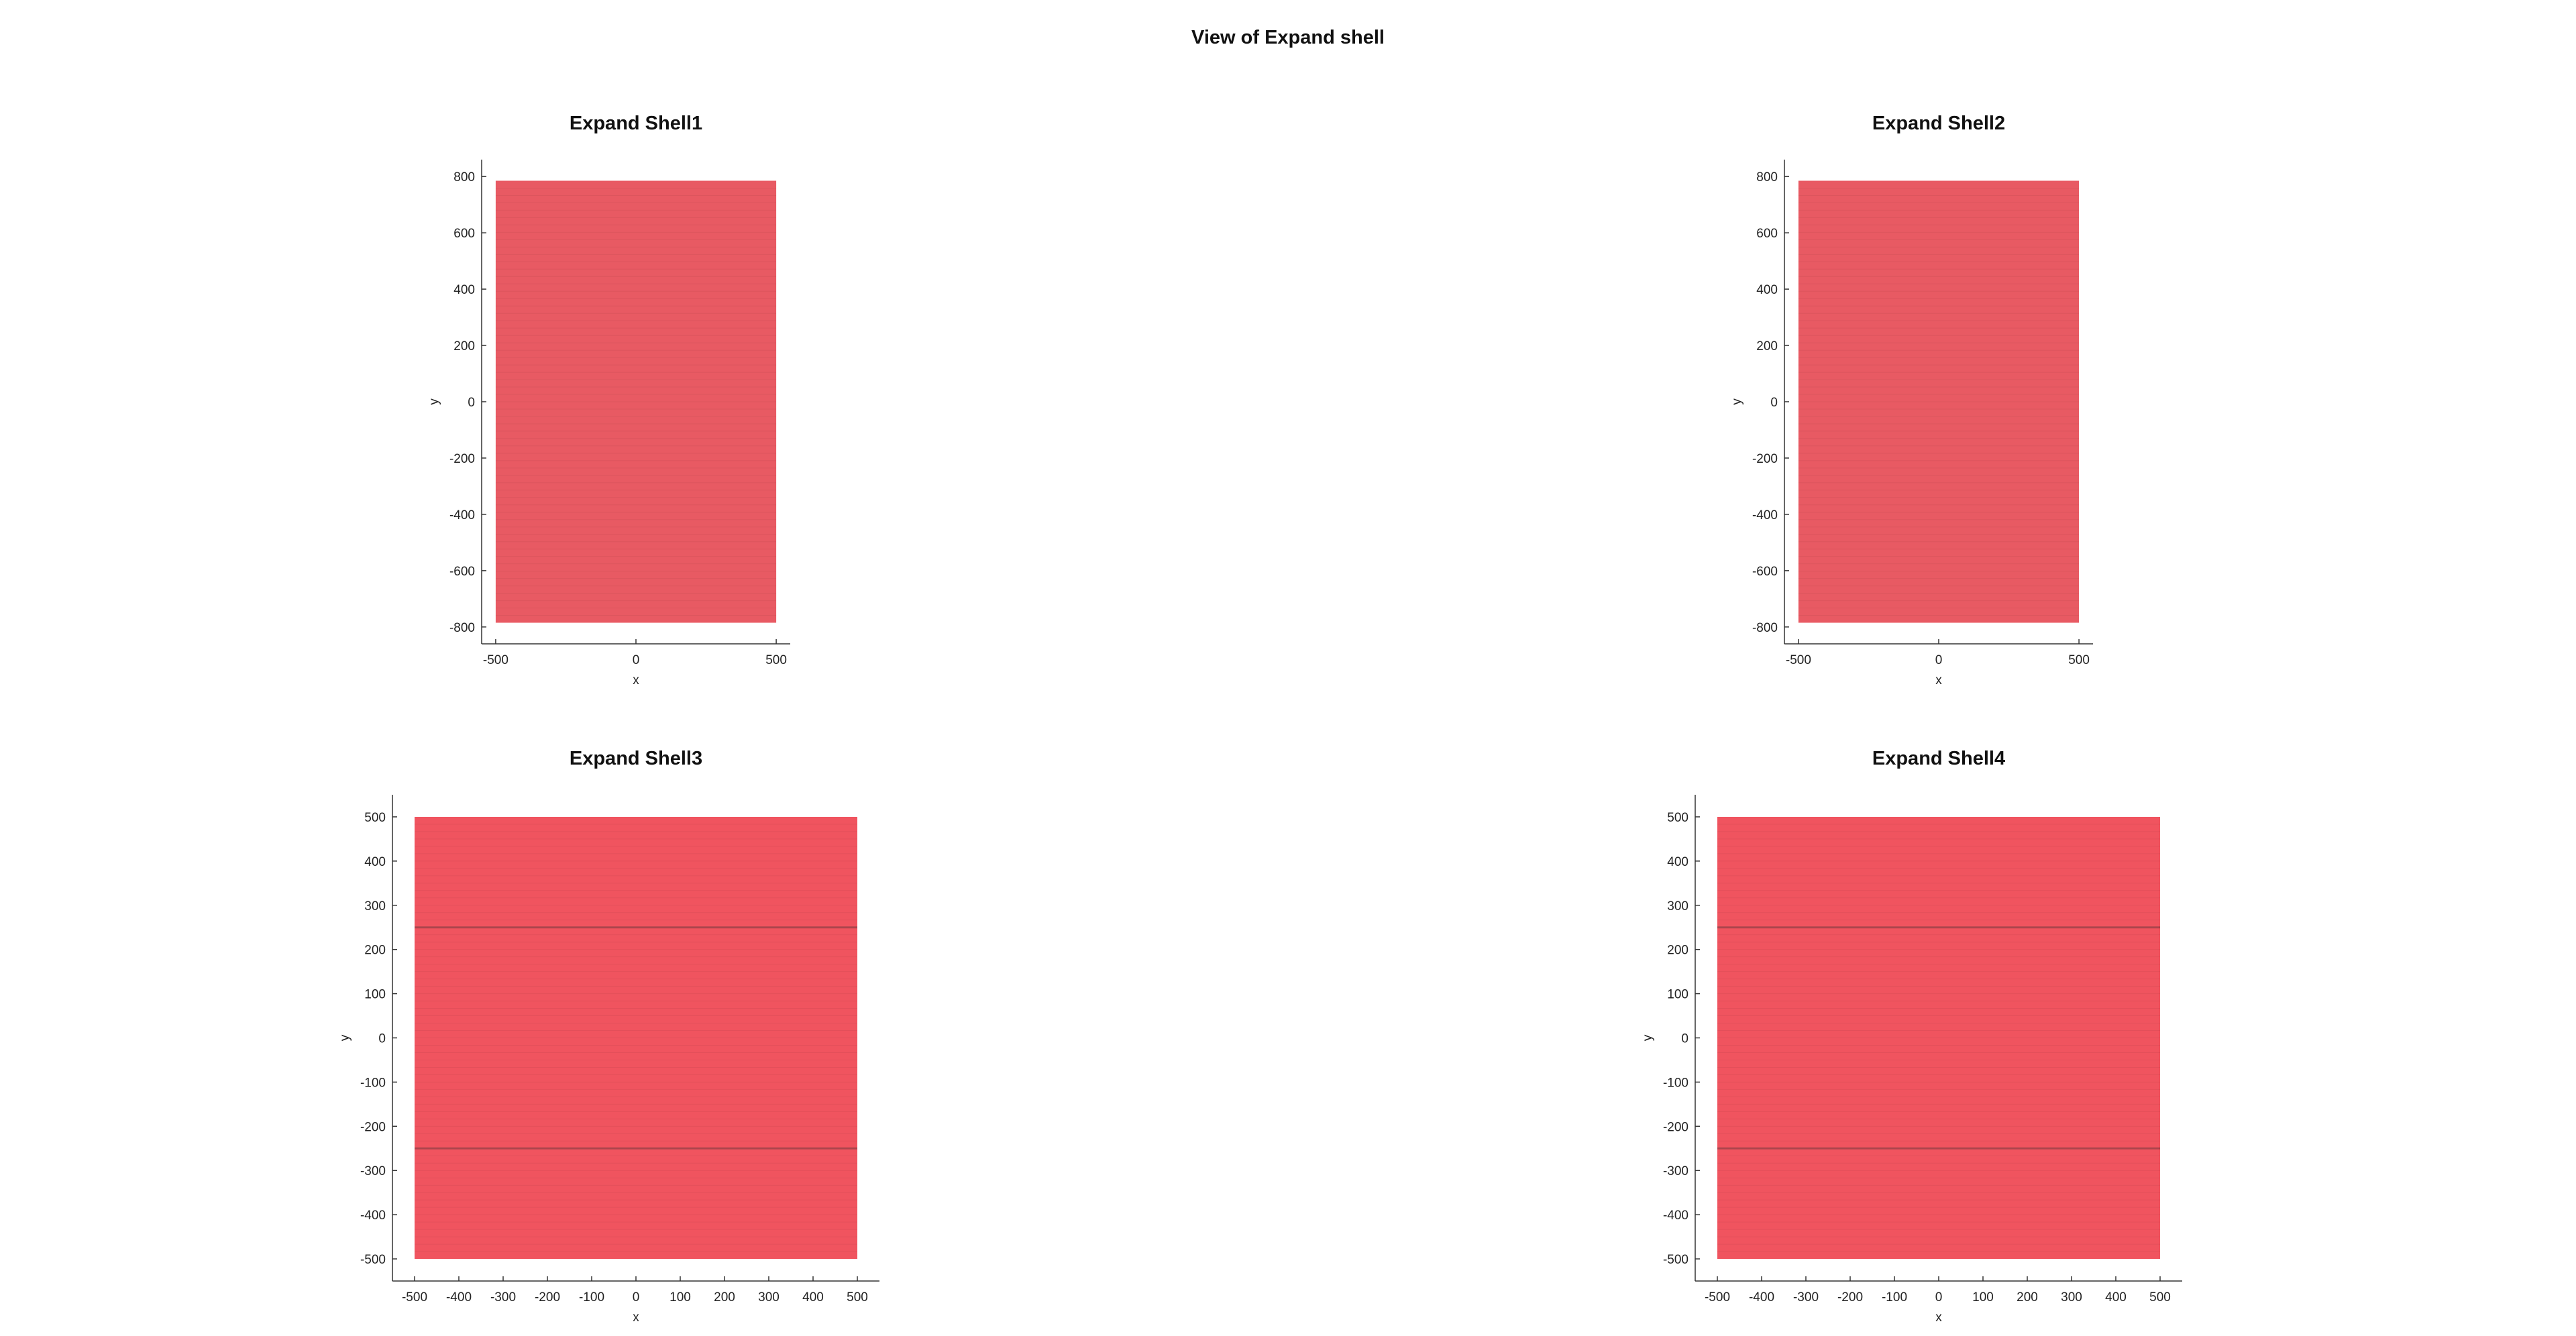  What do you see at coordinates (1288, 38) in the screenshot?
I see `figure-title: View of Expand shell` at bounding box center [1288, 38].